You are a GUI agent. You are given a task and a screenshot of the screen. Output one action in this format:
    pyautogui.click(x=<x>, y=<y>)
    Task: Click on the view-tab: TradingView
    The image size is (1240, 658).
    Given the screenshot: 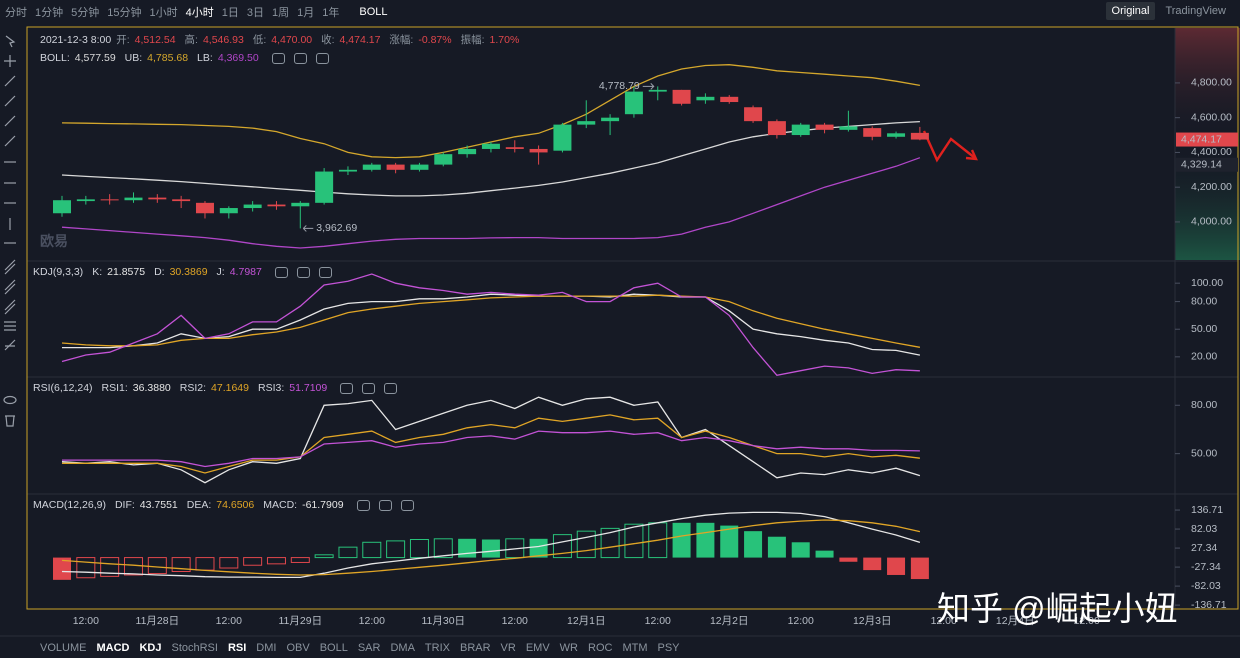 What is the action you would take?
    pyautogui.click(x=1195, y=11)
    